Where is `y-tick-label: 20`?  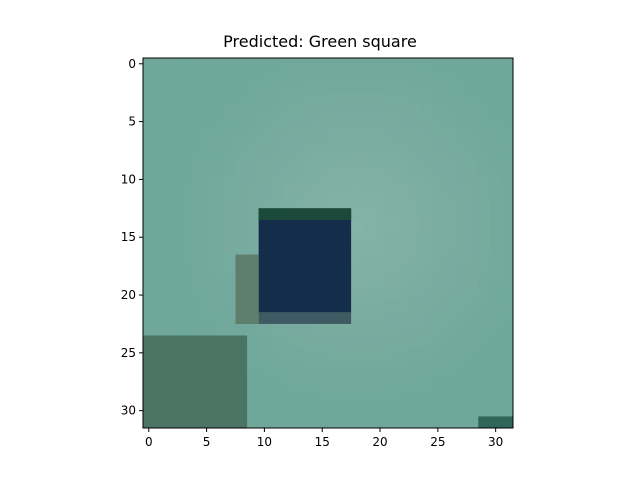 y-tick-label: 20 is located at coordinates (128, 295).